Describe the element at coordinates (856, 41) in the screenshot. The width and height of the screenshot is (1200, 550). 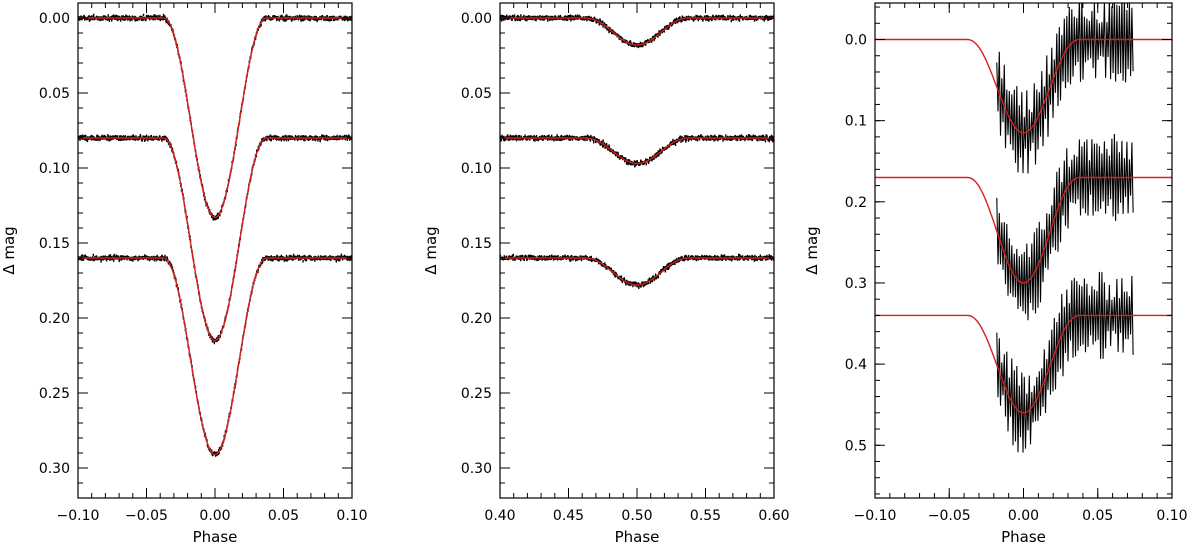
I see `y-tick-label: 0.0` at that location.